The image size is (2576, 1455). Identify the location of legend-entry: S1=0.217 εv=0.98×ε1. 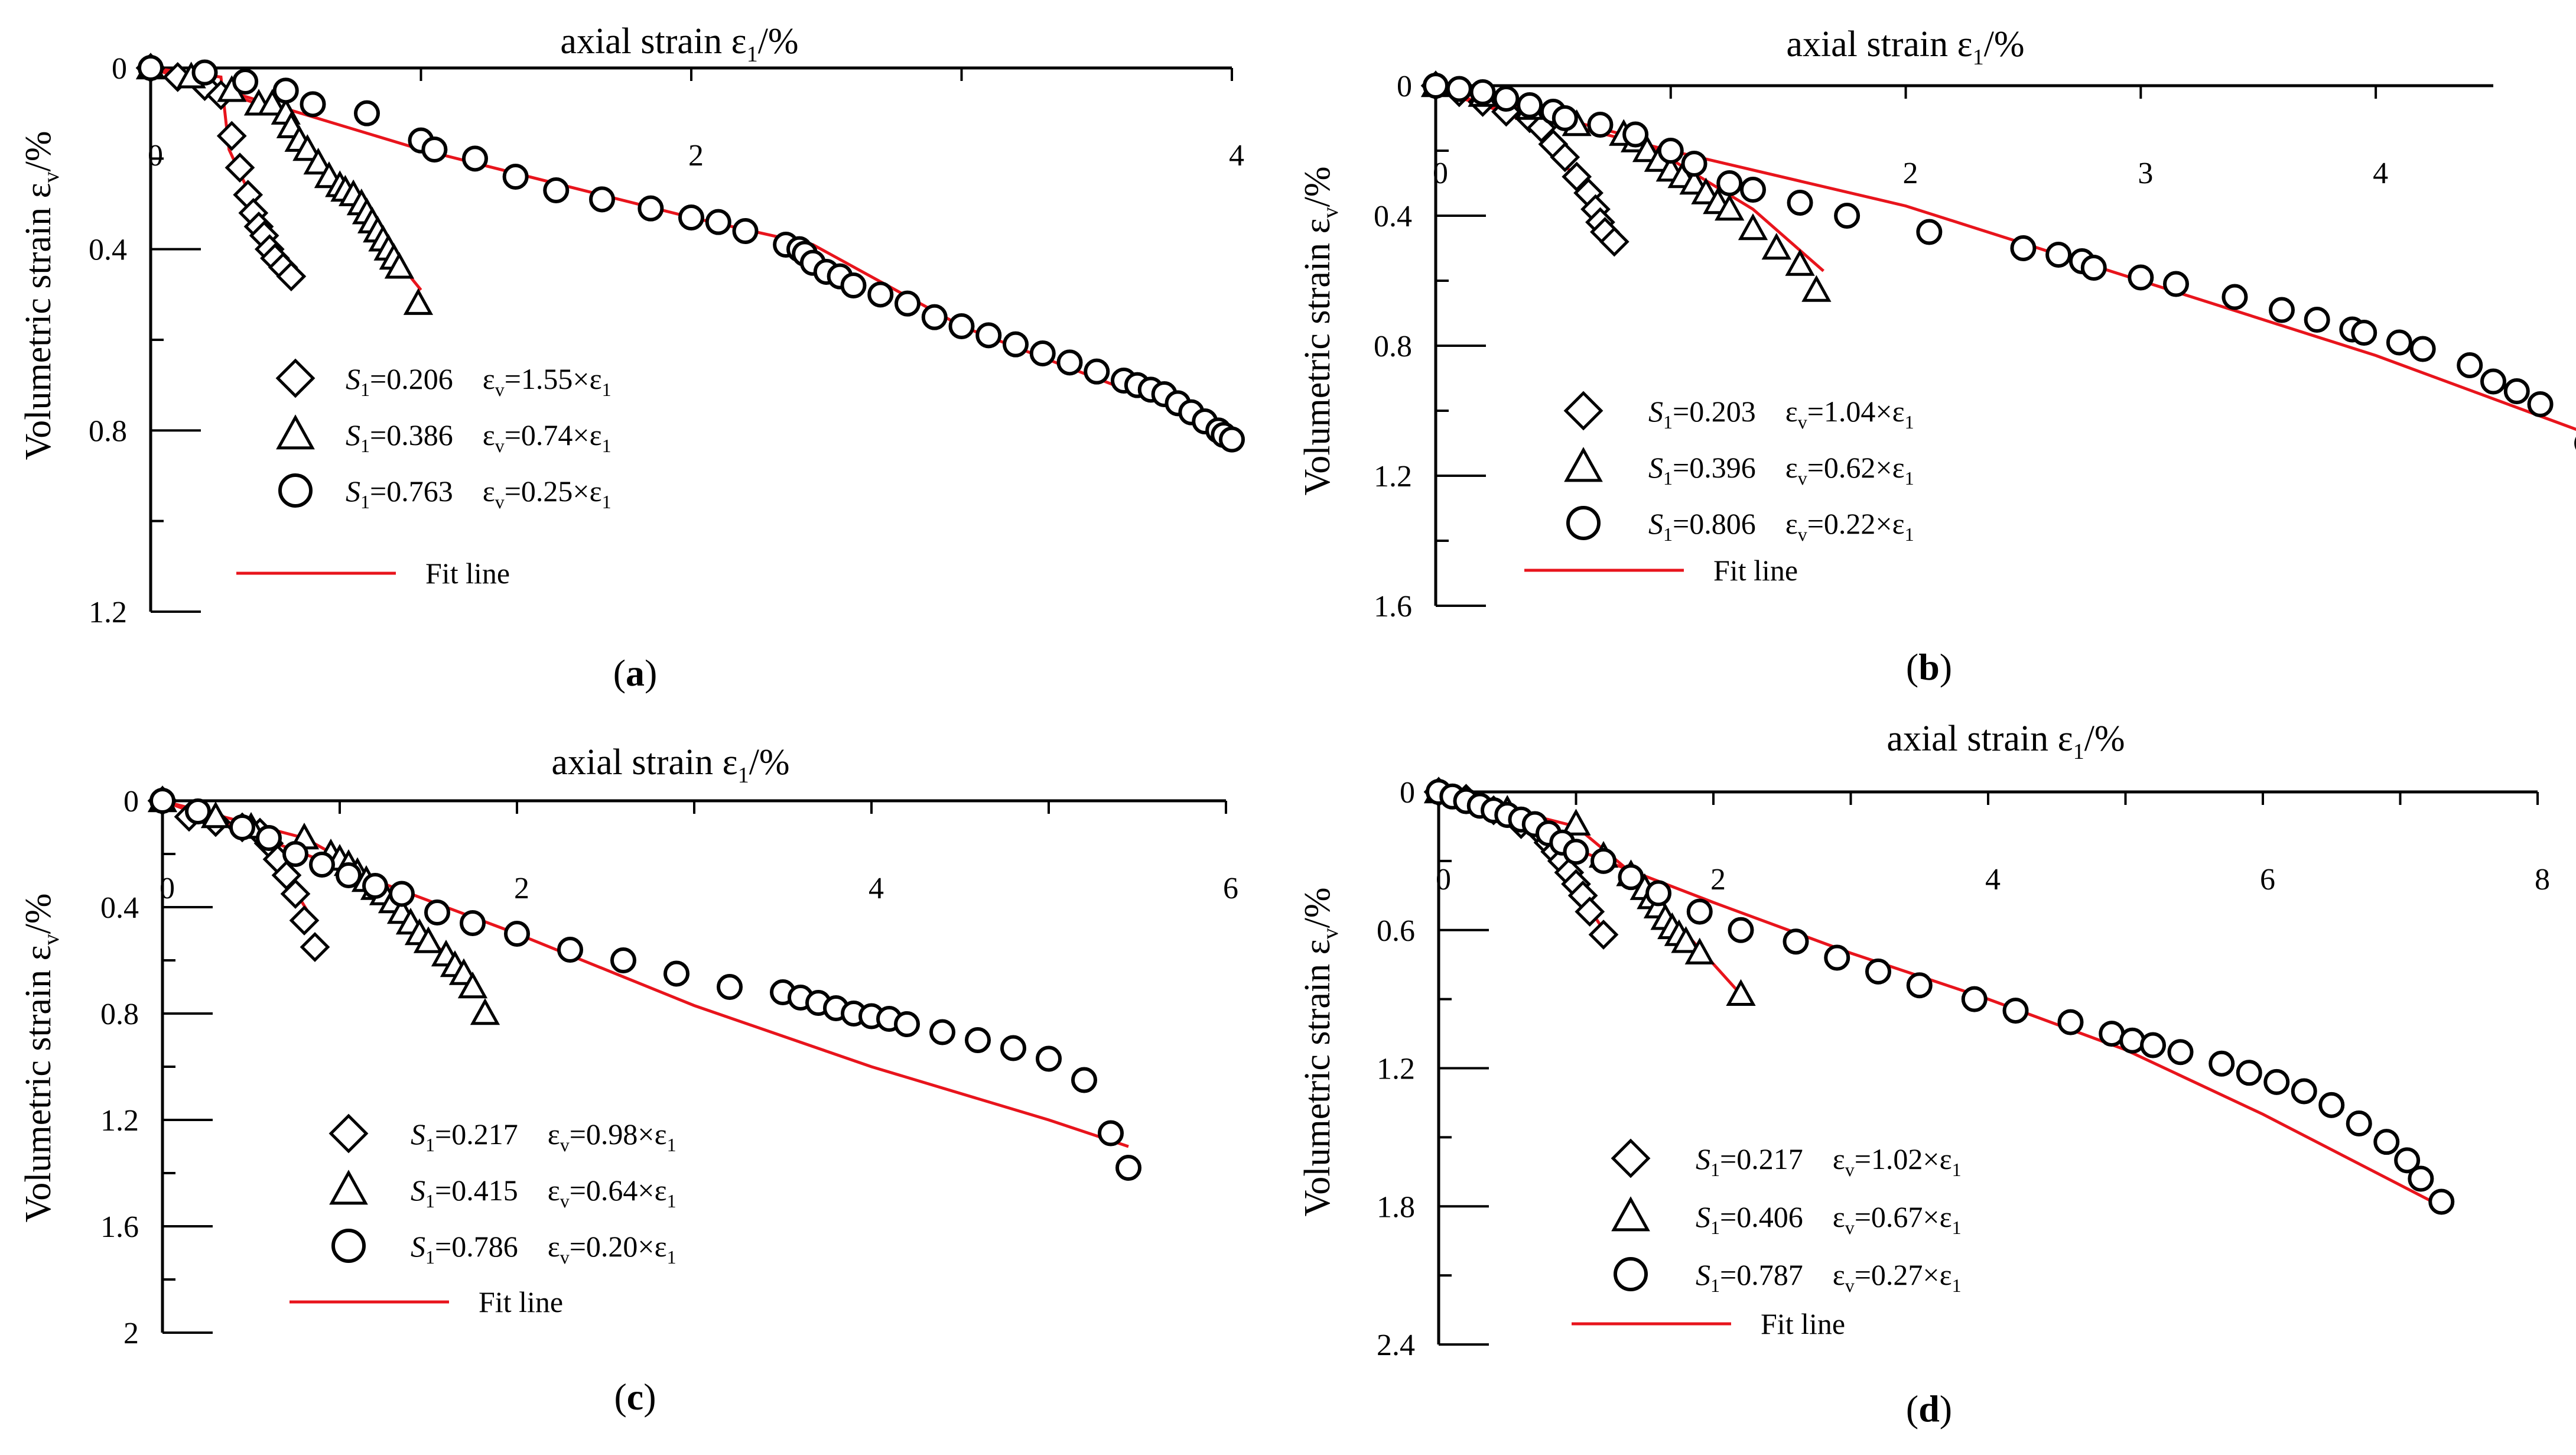
(543, 1136).